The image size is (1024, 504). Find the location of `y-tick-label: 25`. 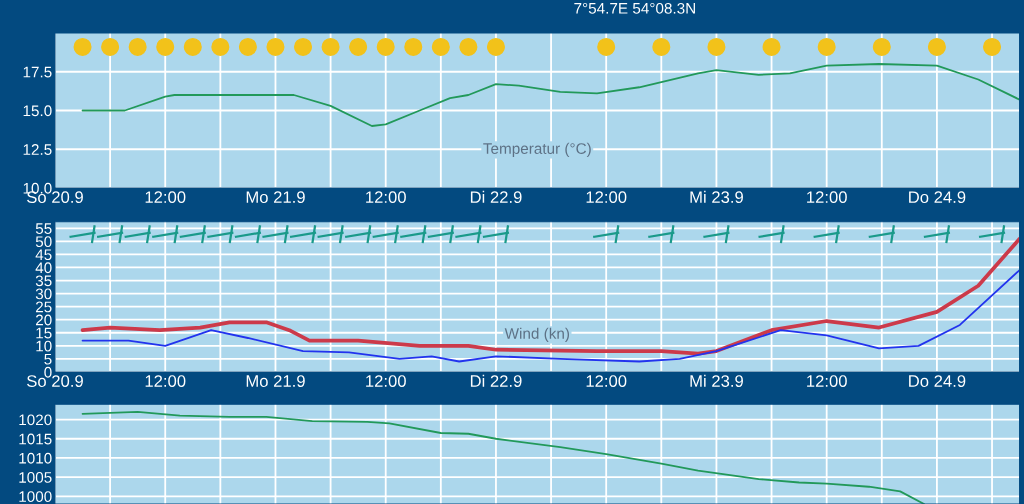

y-tick-label: 25 is located at coordinates (43, 307).